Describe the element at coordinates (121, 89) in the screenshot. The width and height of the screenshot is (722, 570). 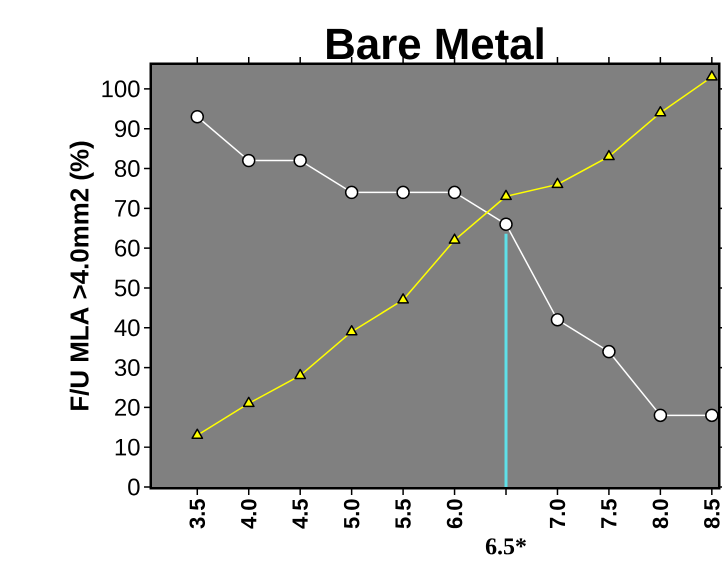
I see `y-tick-label: 100` at that location.